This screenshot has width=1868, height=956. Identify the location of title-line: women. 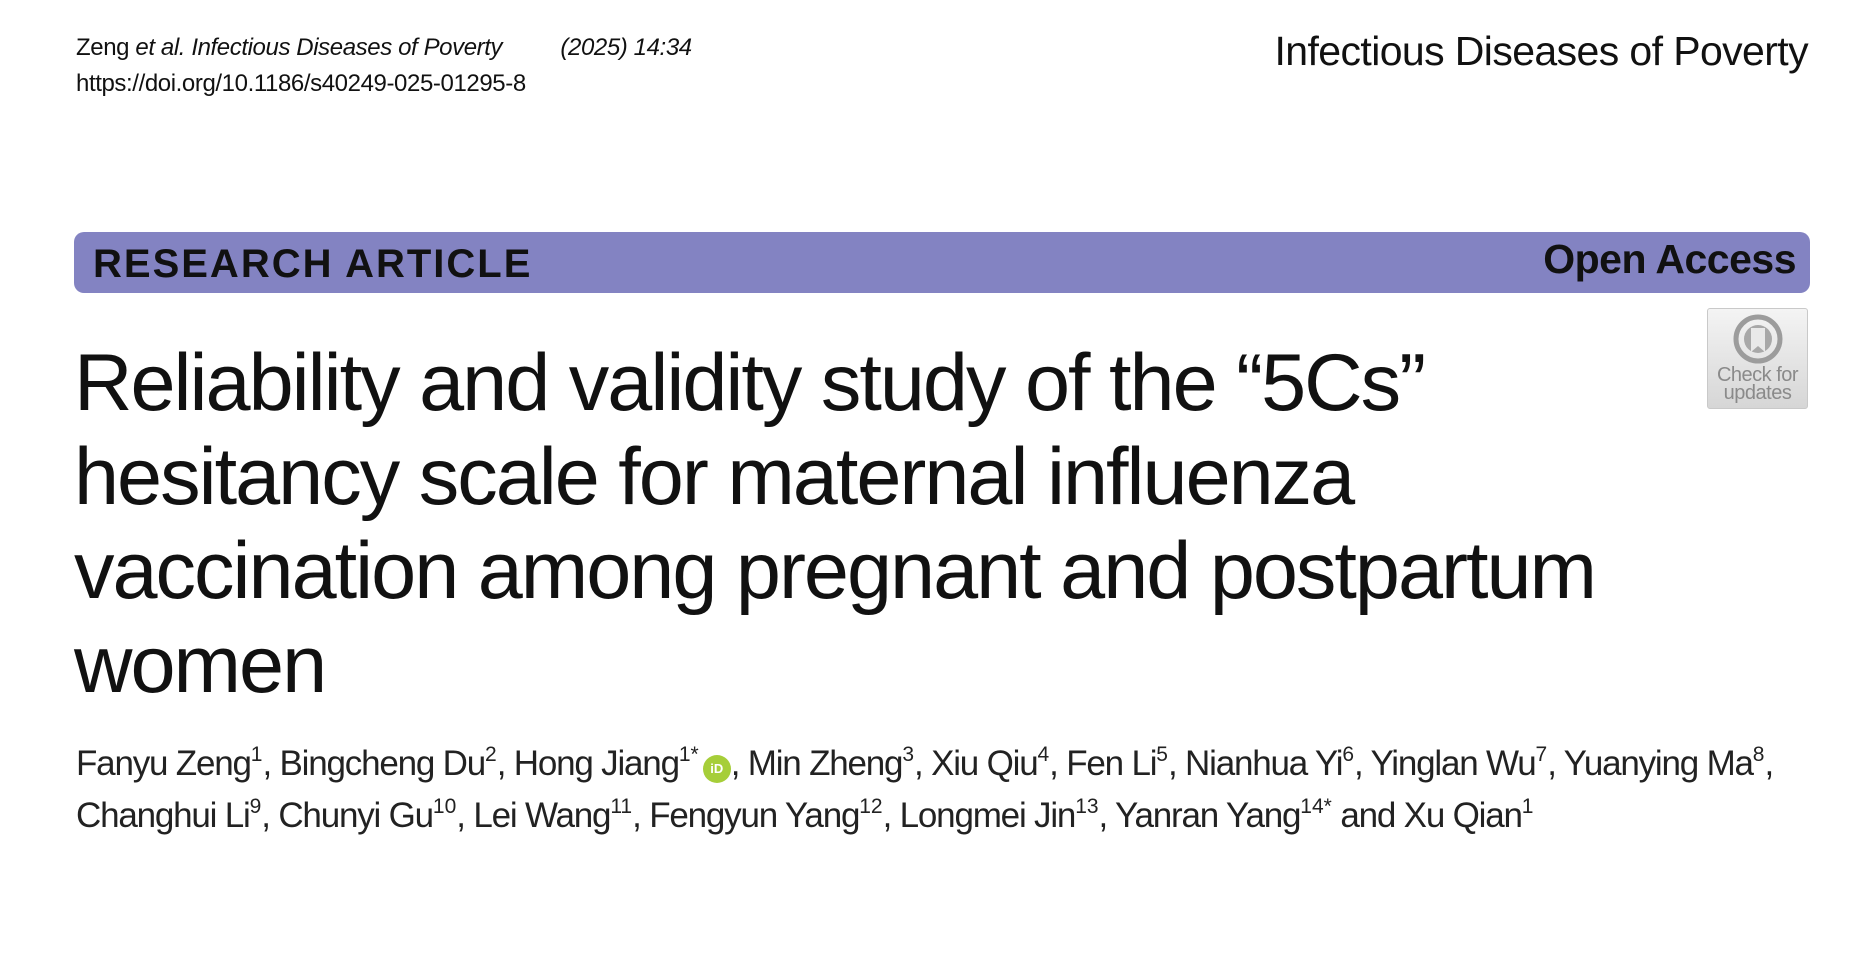
(200, 665).